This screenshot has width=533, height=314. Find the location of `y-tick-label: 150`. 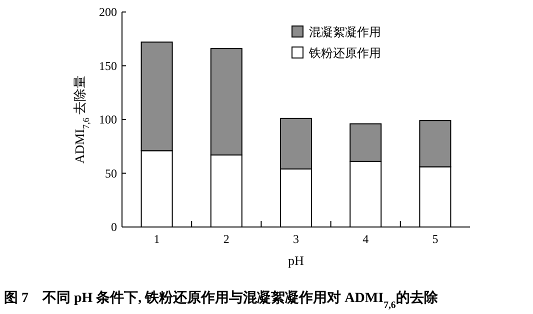

y-tick-label: 150 is located at coordinates (108, 65).